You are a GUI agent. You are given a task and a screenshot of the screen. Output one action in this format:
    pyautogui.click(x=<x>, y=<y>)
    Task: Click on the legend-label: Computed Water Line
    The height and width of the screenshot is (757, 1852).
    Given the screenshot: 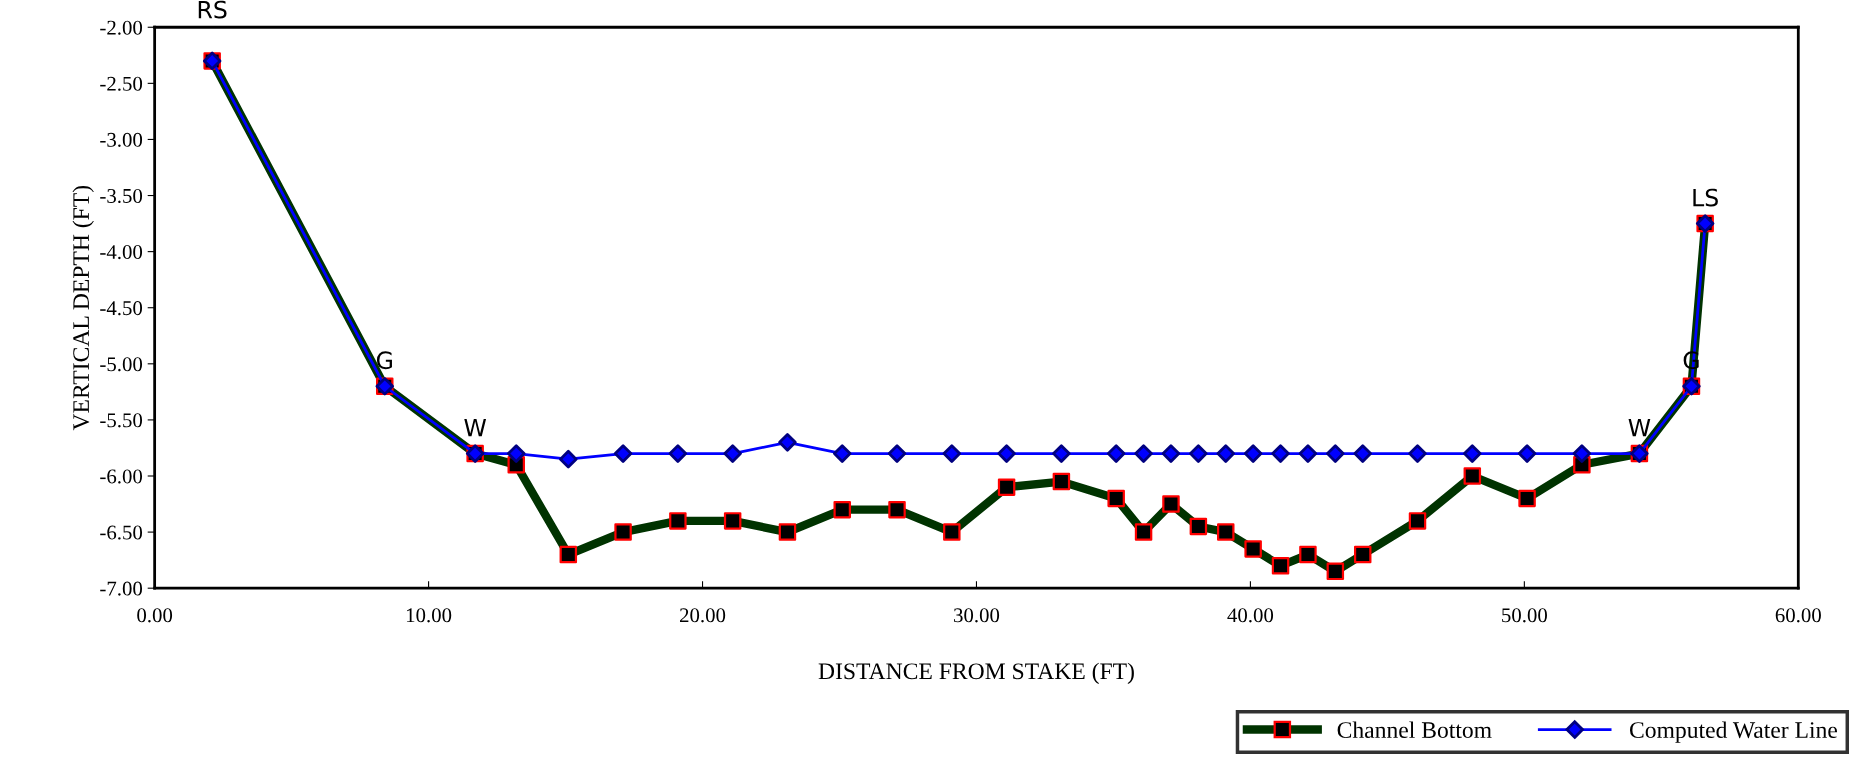 What is the action you would take?
    pyautogui.click(x=1733, y=732)
    